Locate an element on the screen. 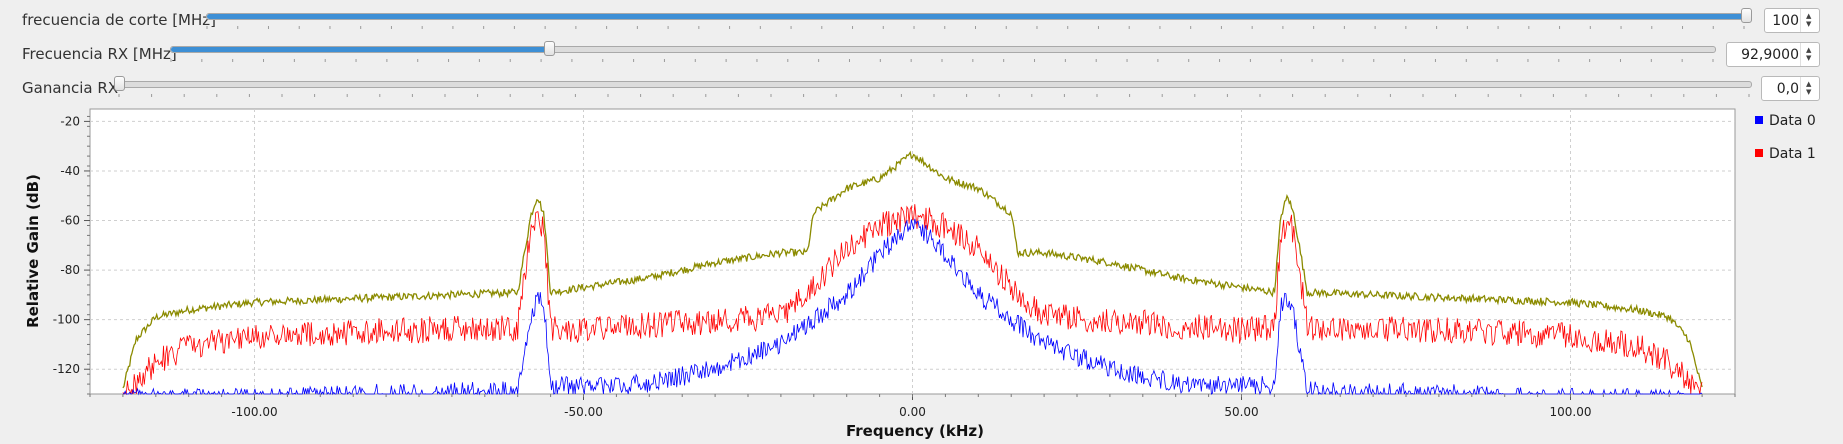 This screenshot has width=1843, height=444. rx-frequency-slider-handle is located at coordinates (550, 48).